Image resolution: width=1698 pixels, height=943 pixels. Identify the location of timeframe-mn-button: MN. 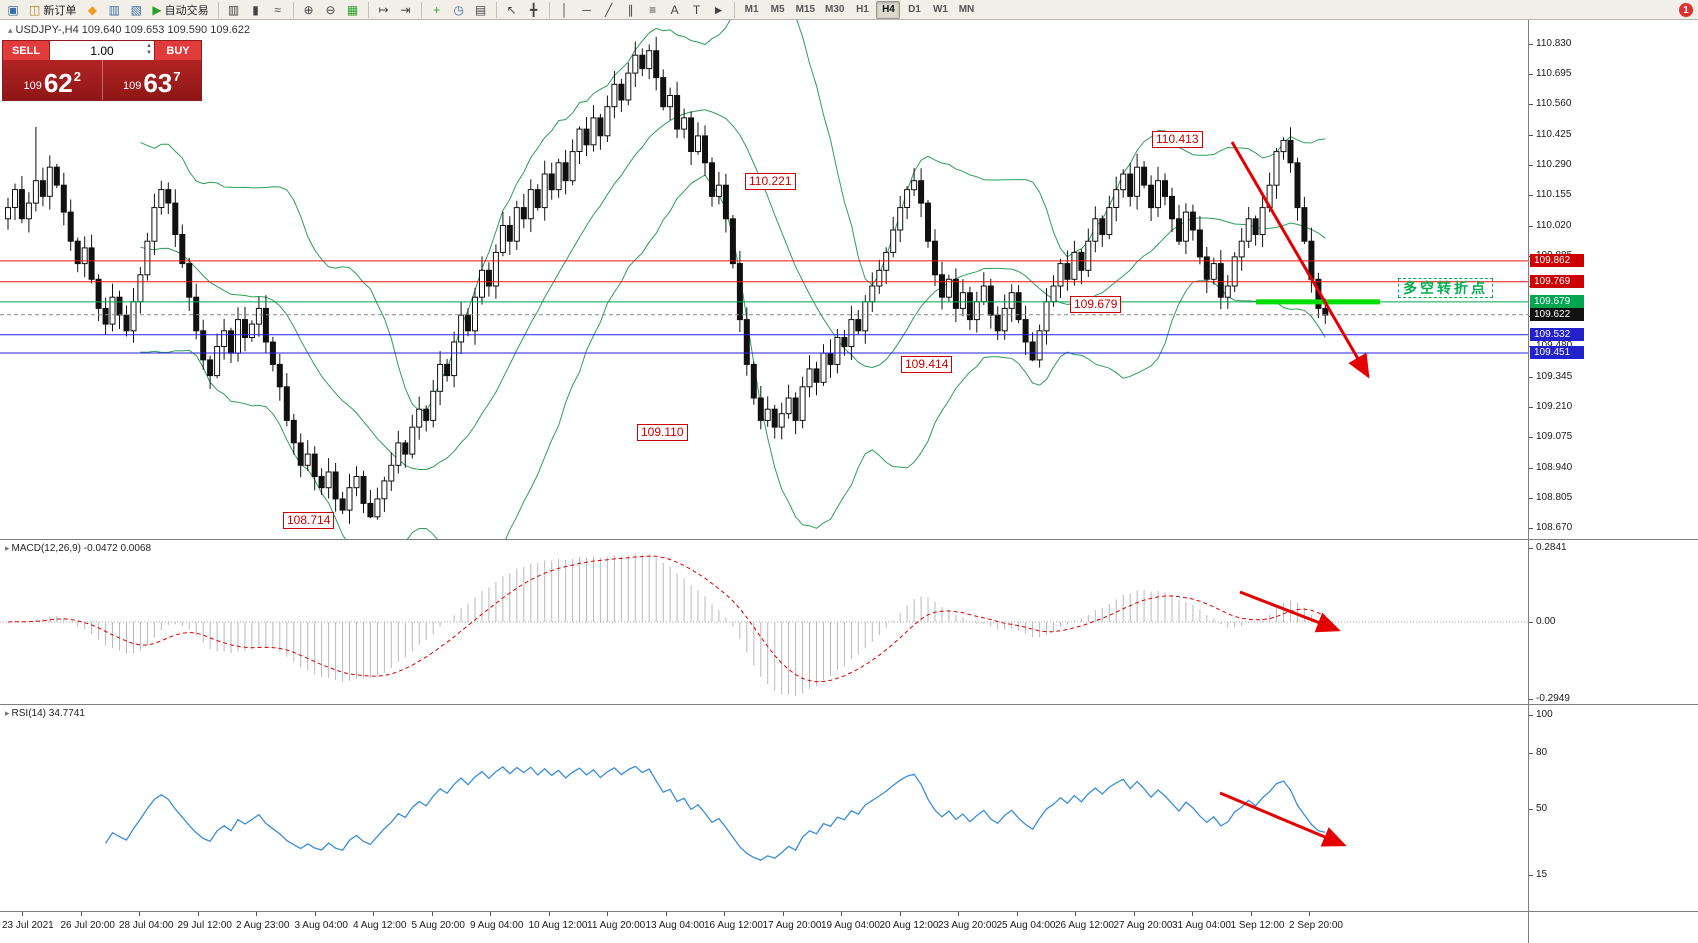
(966, 10).